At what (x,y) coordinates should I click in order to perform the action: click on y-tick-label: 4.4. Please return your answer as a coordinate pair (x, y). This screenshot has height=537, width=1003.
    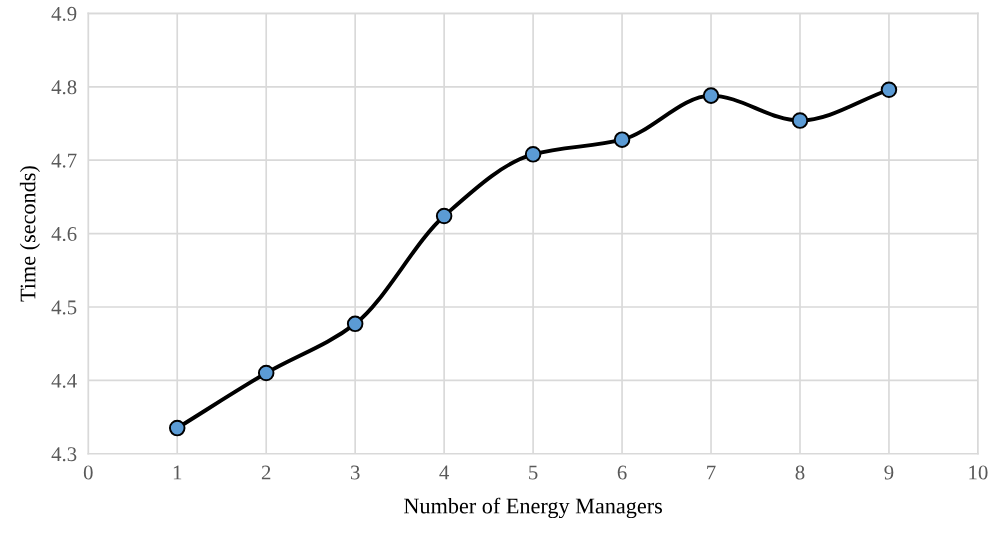
    Looking at the image, I should click on (64, 380).